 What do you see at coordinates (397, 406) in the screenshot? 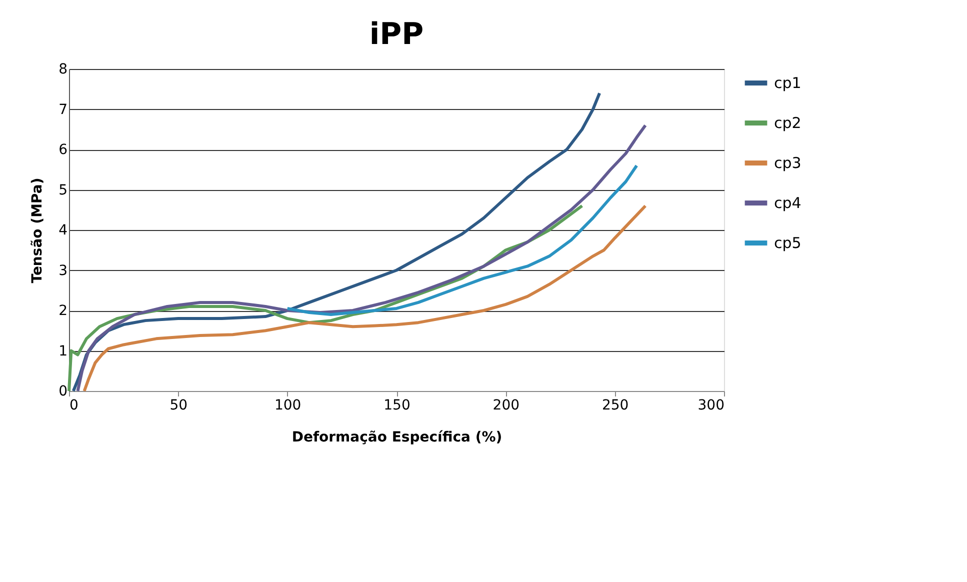
I see `x-tick-label: 150` at bounding box center [397, 406].